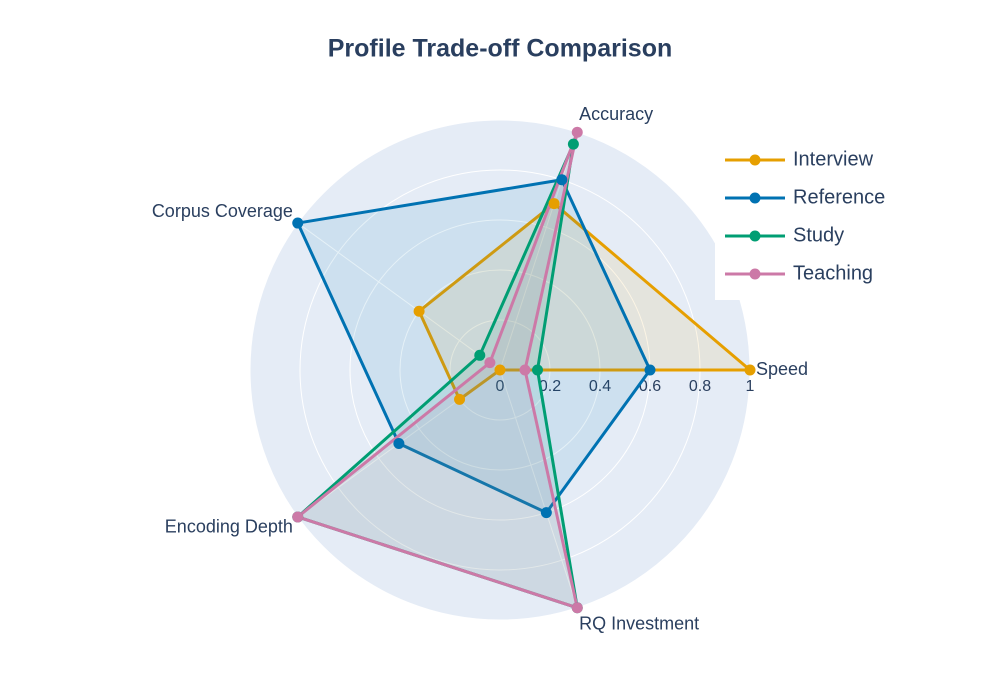 This screenshot has height=700, width=1000. I want to click on angular-label: Encoding Depth, so click(229, 526).